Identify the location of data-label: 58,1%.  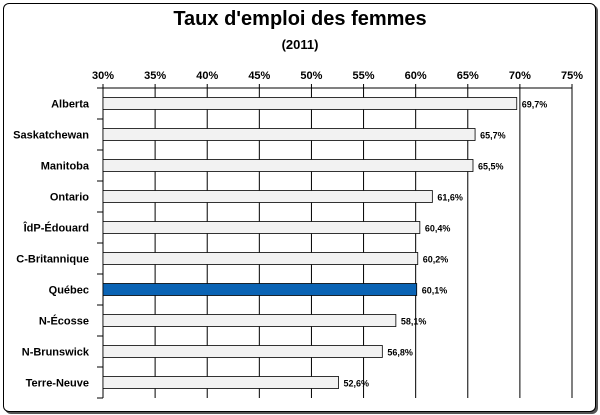
(414, 322).